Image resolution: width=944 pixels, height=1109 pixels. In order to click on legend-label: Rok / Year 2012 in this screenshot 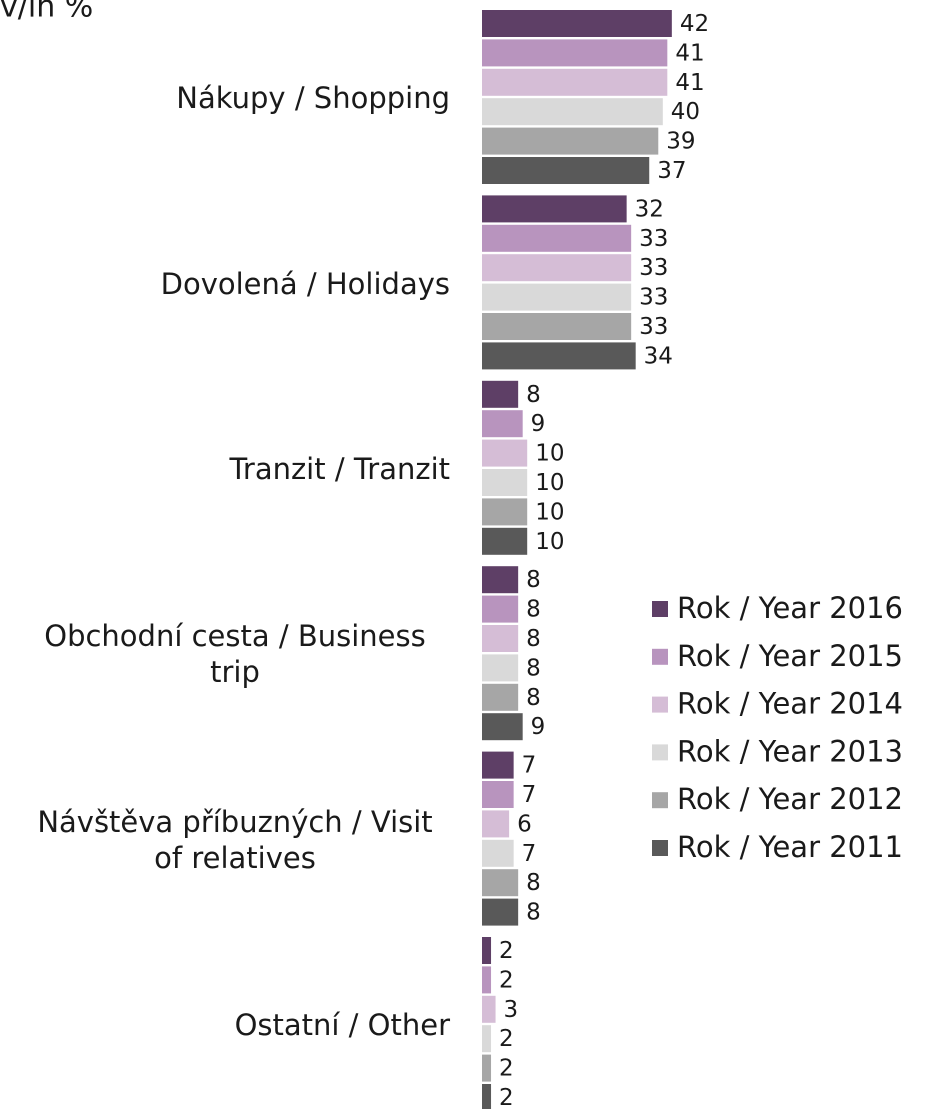, I will do `click(790, 799)`.